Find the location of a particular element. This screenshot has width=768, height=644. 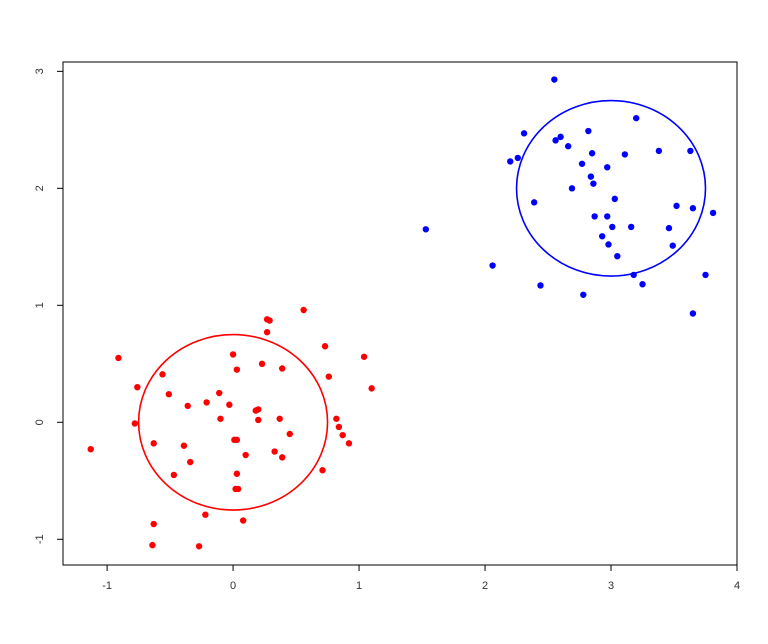

x-tick-label: 2 is located at coordinates (485, 586).